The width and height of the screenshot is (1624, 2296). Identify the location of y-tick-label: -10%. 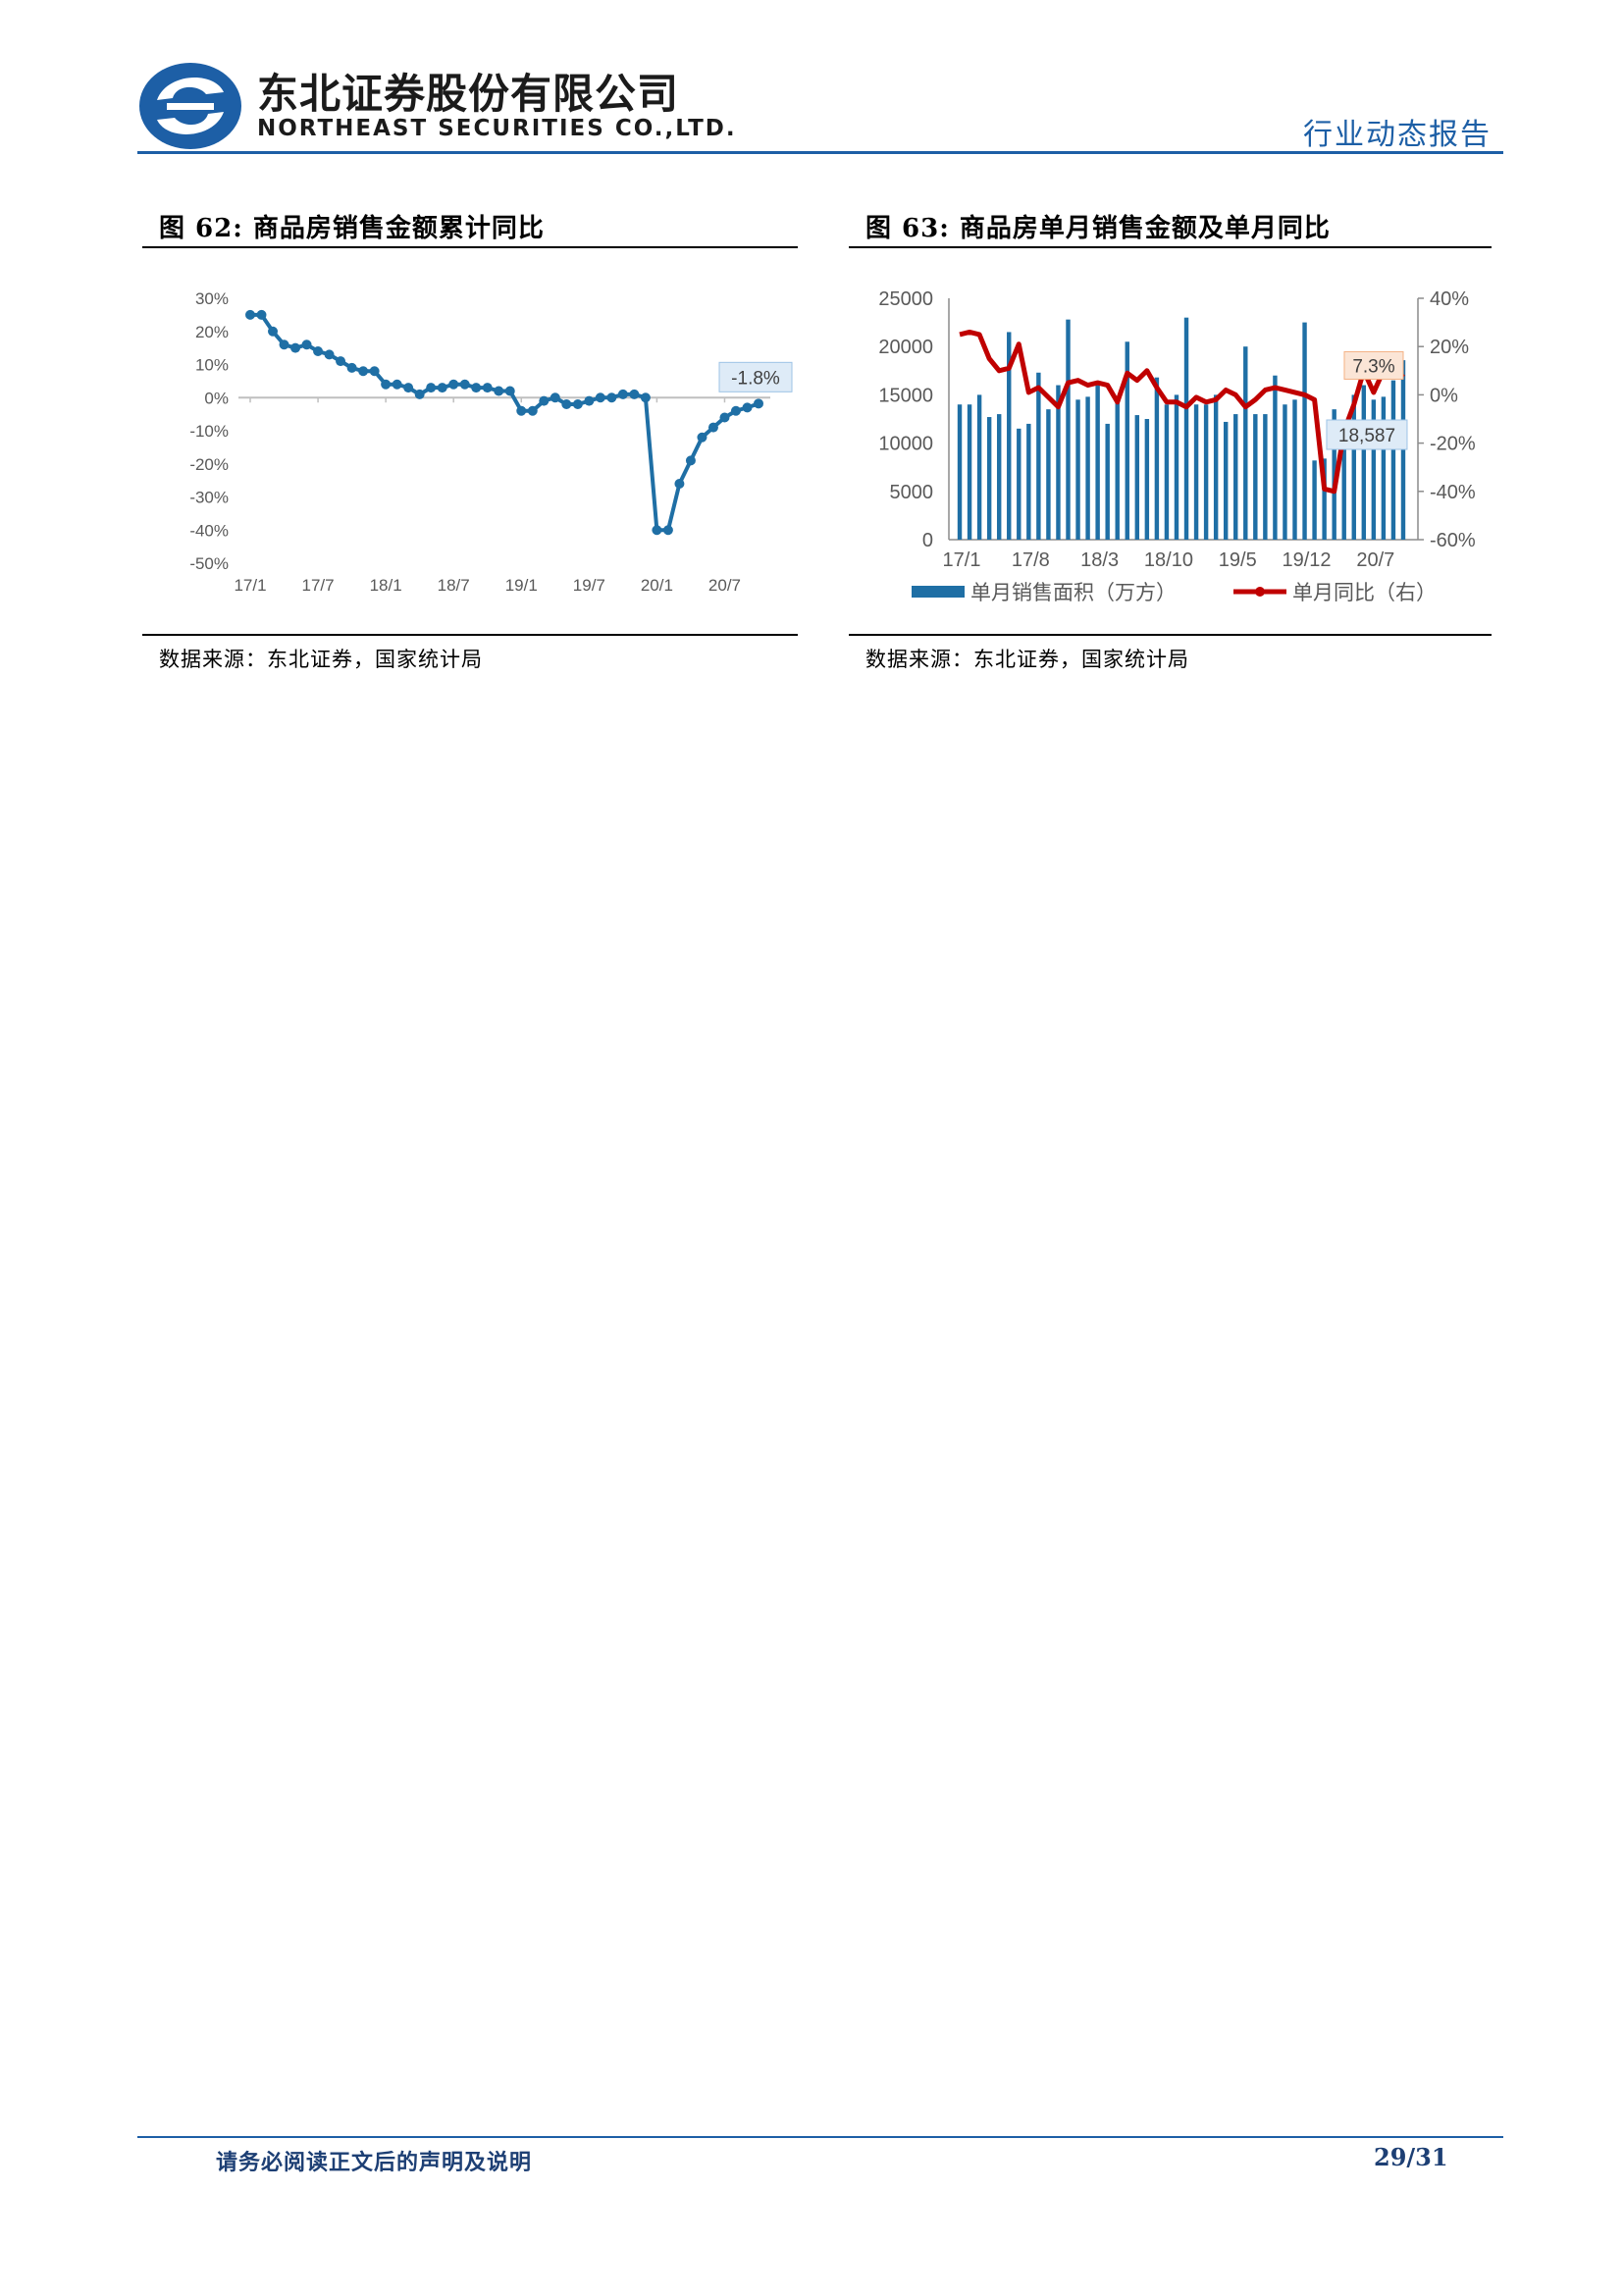
(209, 431).